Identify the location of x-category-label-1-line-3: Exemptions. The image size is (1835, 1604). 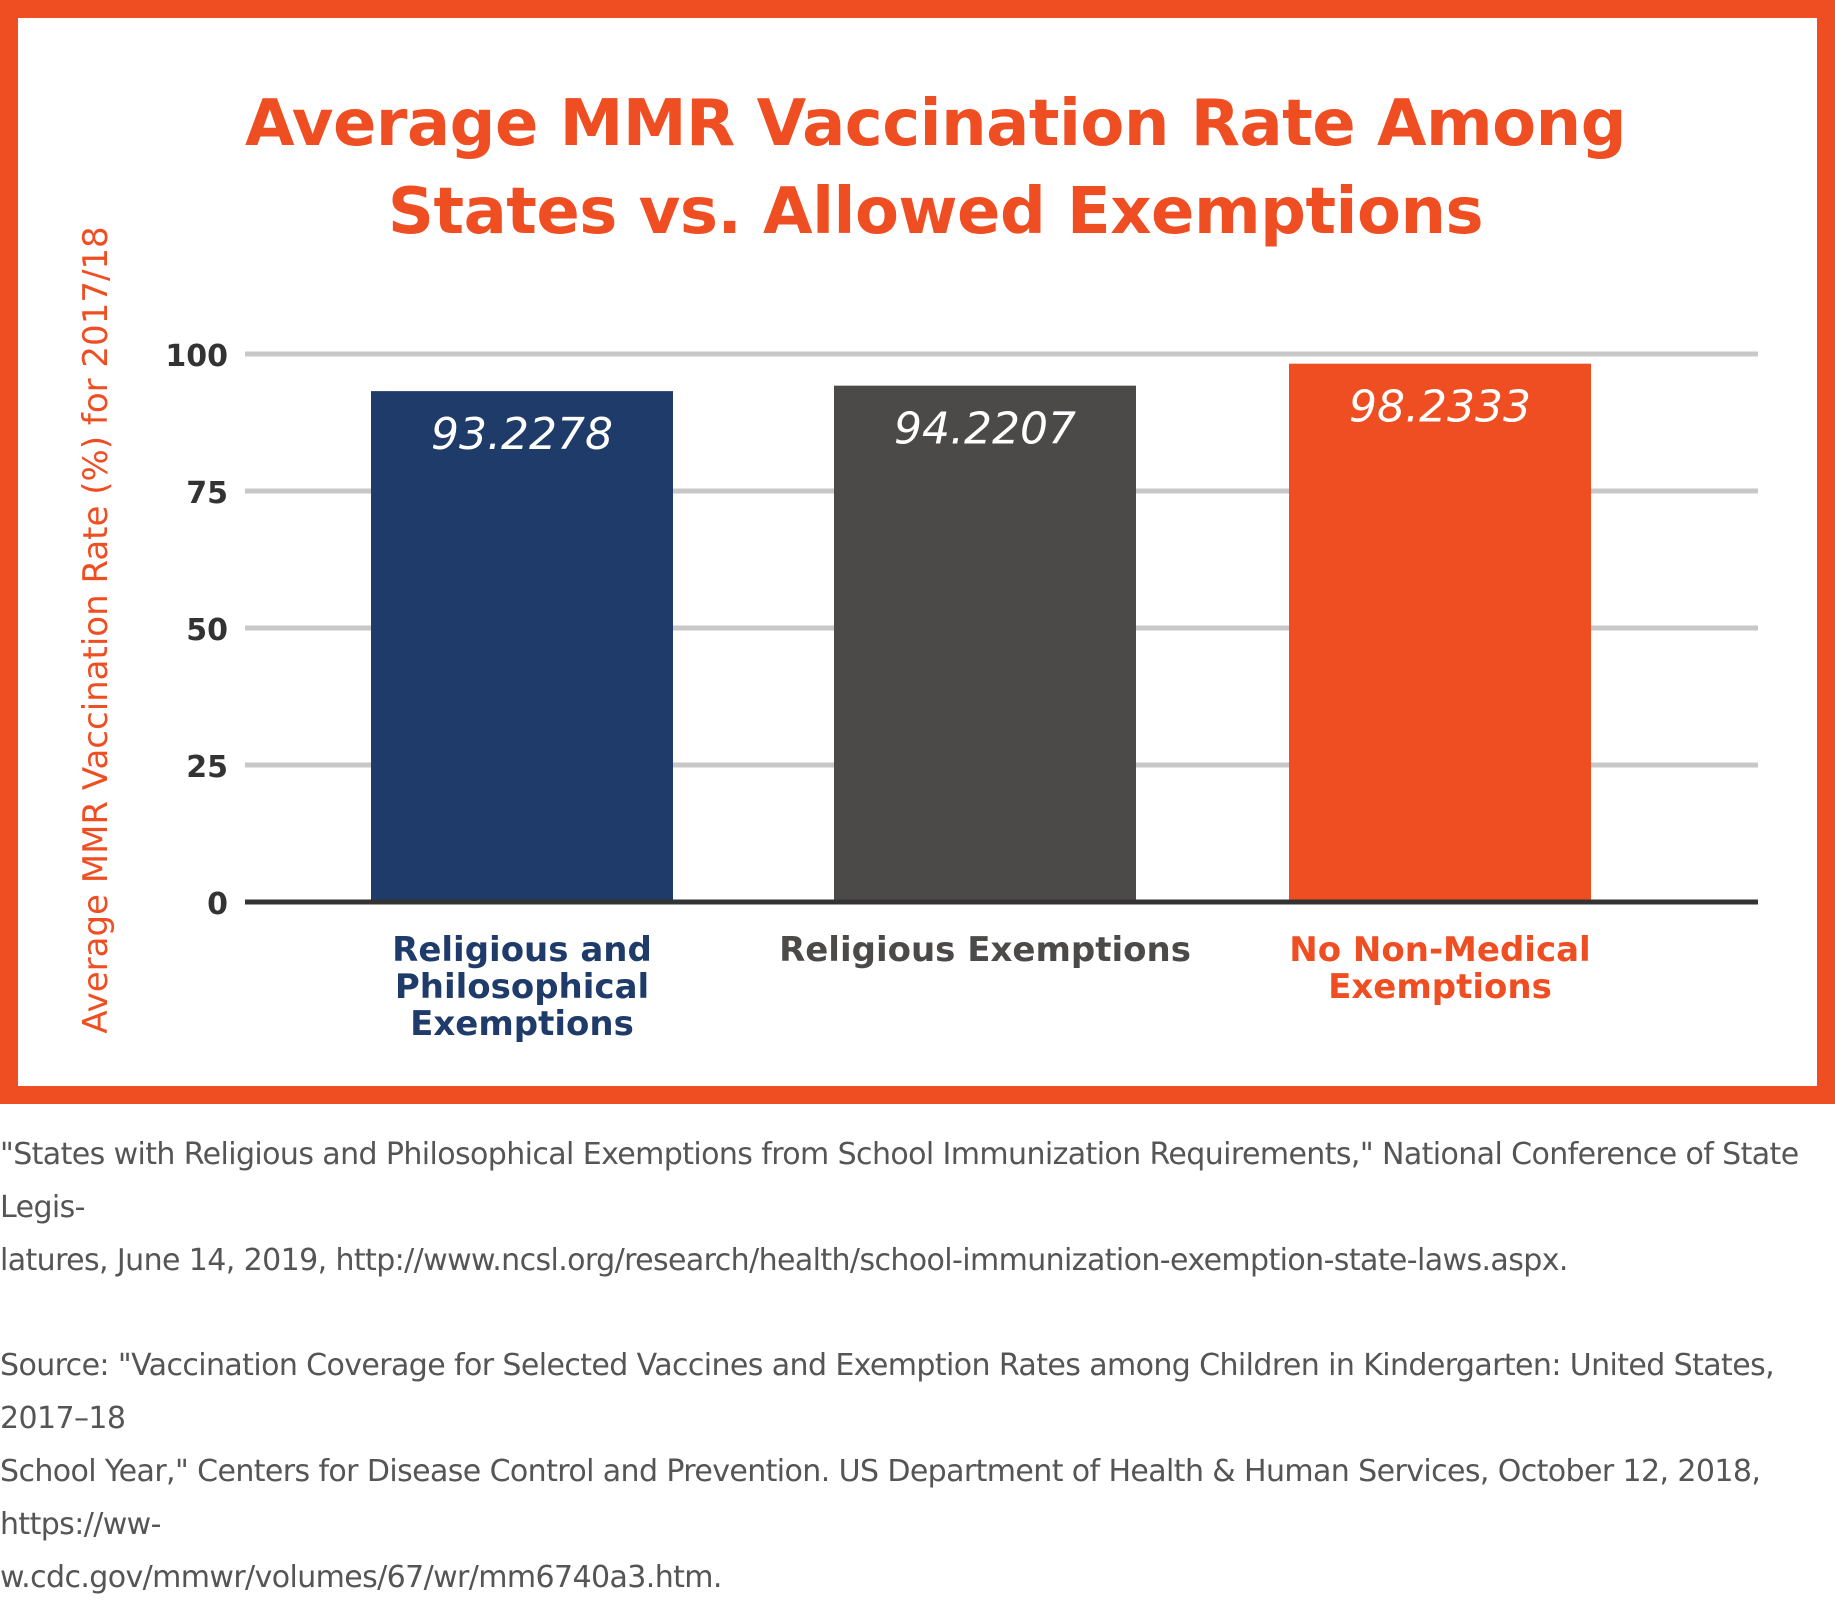
(522, 1024).